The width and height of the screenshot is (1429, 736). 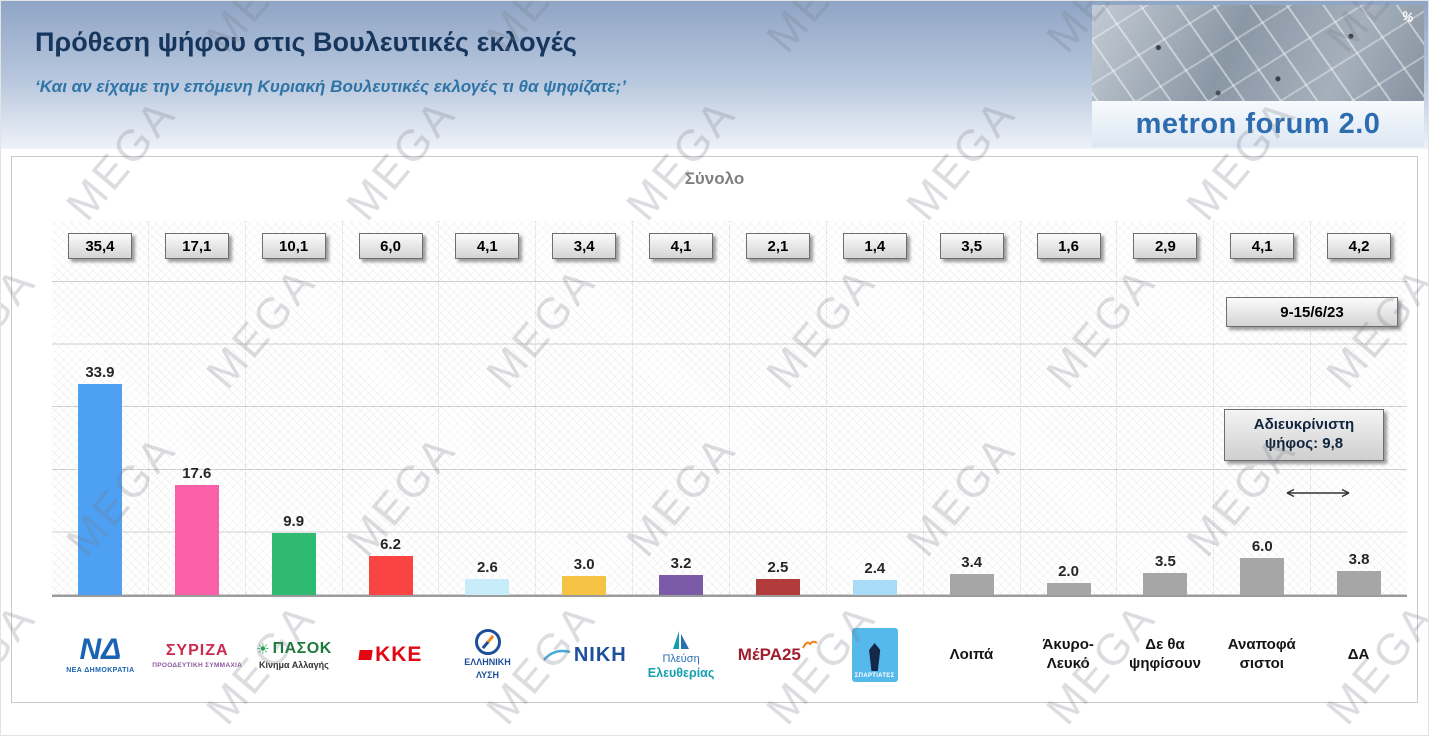 I want to click on chart-column-nd: 35,4 33.9, so click(x=100, y=408).